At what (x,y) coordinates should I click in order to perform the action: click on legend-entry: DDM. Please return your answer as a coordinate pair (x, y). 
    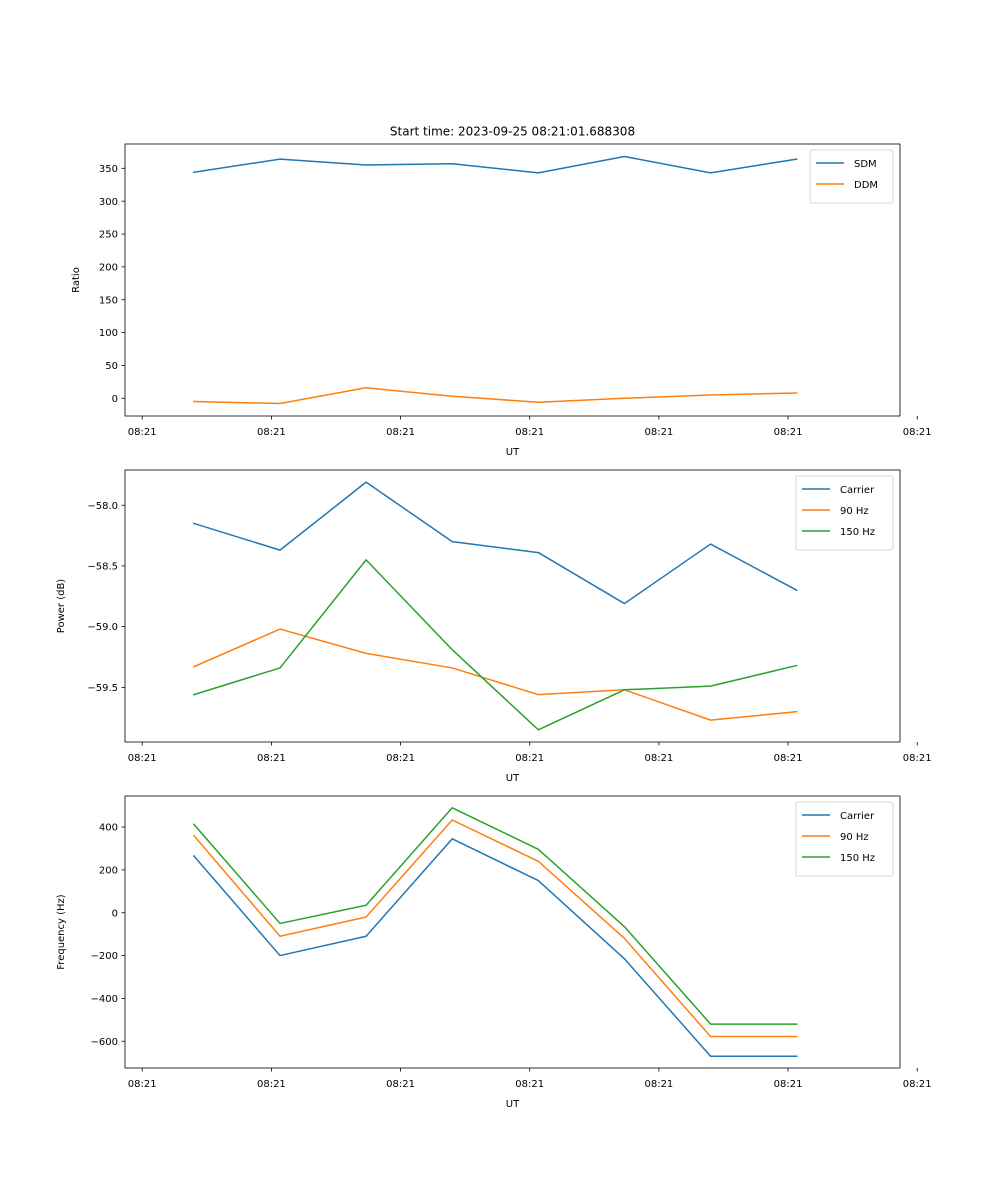
    Looking at the image, I should click on (866, 185).